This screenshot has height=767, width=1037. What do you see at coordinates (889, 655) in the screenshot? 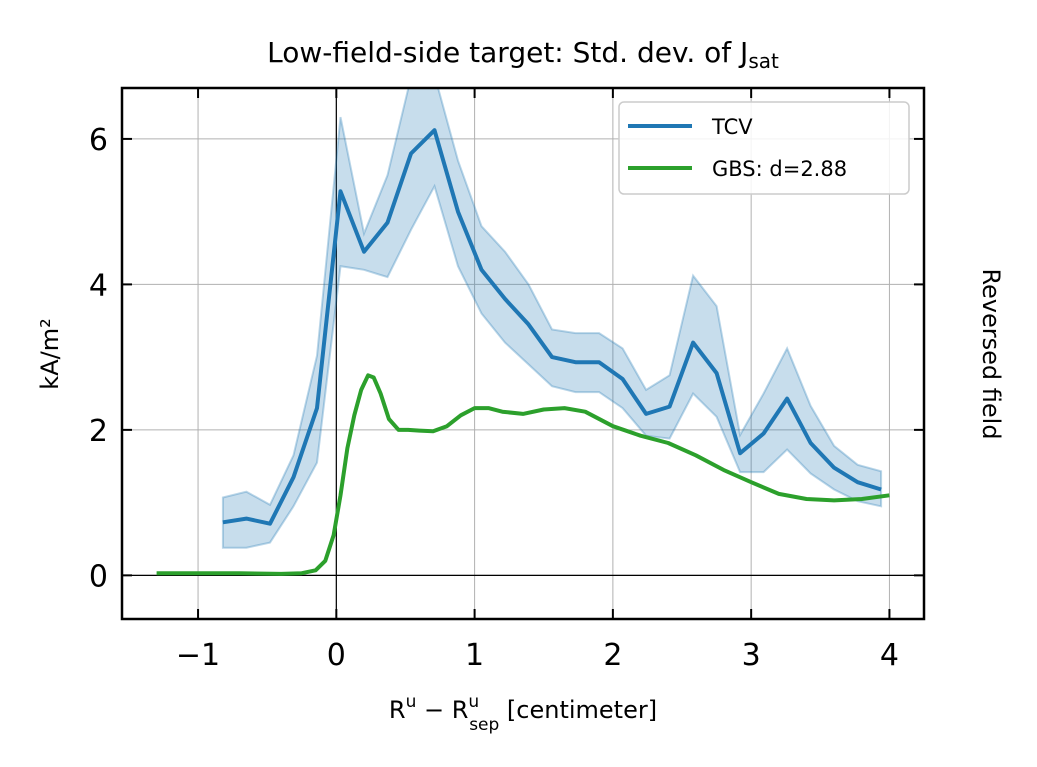
I see `x-tick-label: 4` at bounding box center [889, 655].